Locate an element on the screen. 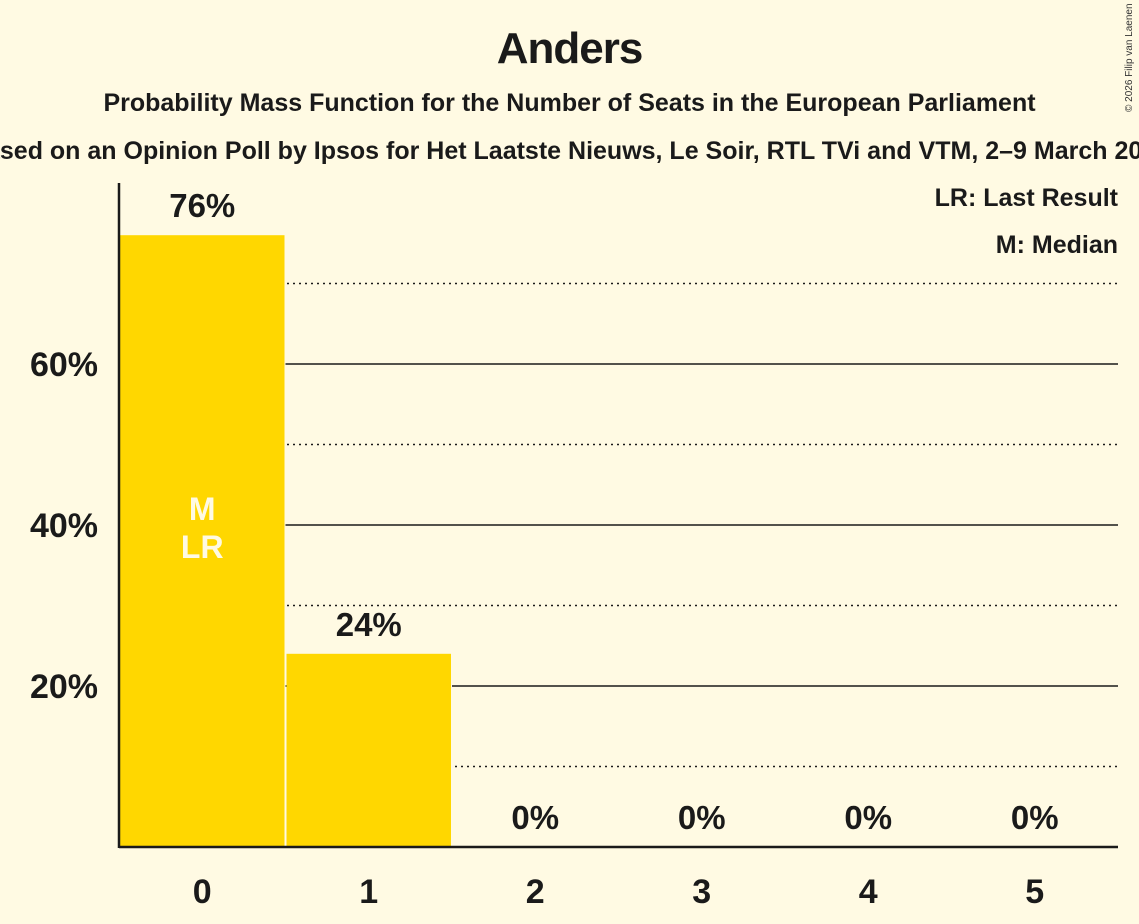 This screenshot has height=924, width=1139. legend-last-result: LR: Last Result is located at coordinates (1026, 198).